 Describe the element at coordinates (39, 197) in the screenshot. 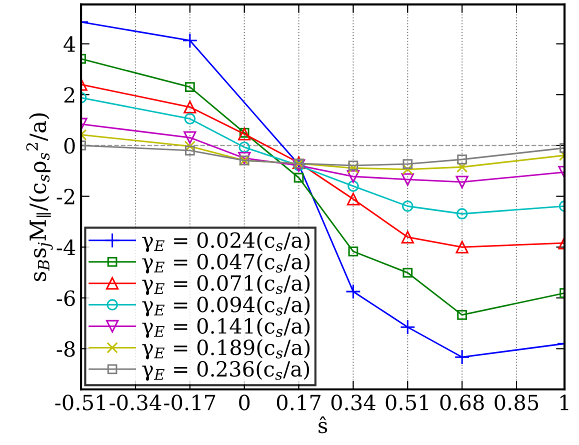

I see `text: s$_{B}$s$_{j}$M$_{∥}$/(c$_{s}$ρ$_{s}$$^{2}$/a)` at that location.